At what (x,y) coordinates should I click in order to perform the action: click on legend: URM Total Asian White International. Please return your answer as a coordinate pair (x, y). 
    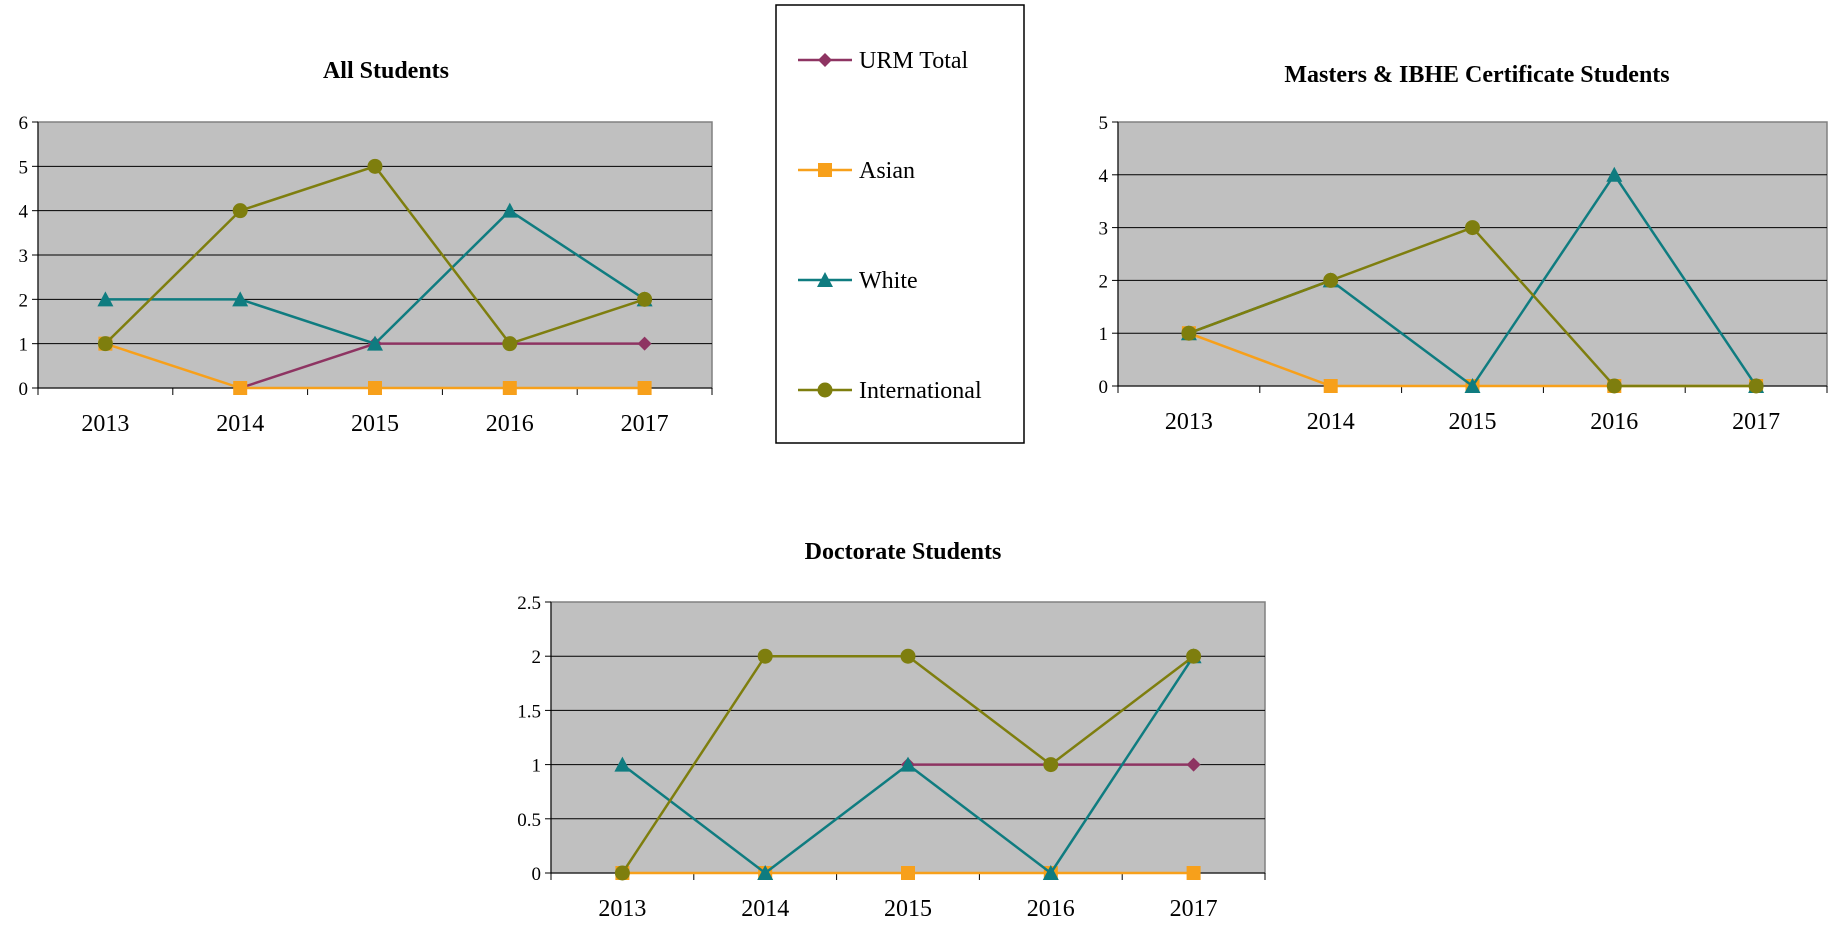
    Looking at the image, I should click on (900, 224).